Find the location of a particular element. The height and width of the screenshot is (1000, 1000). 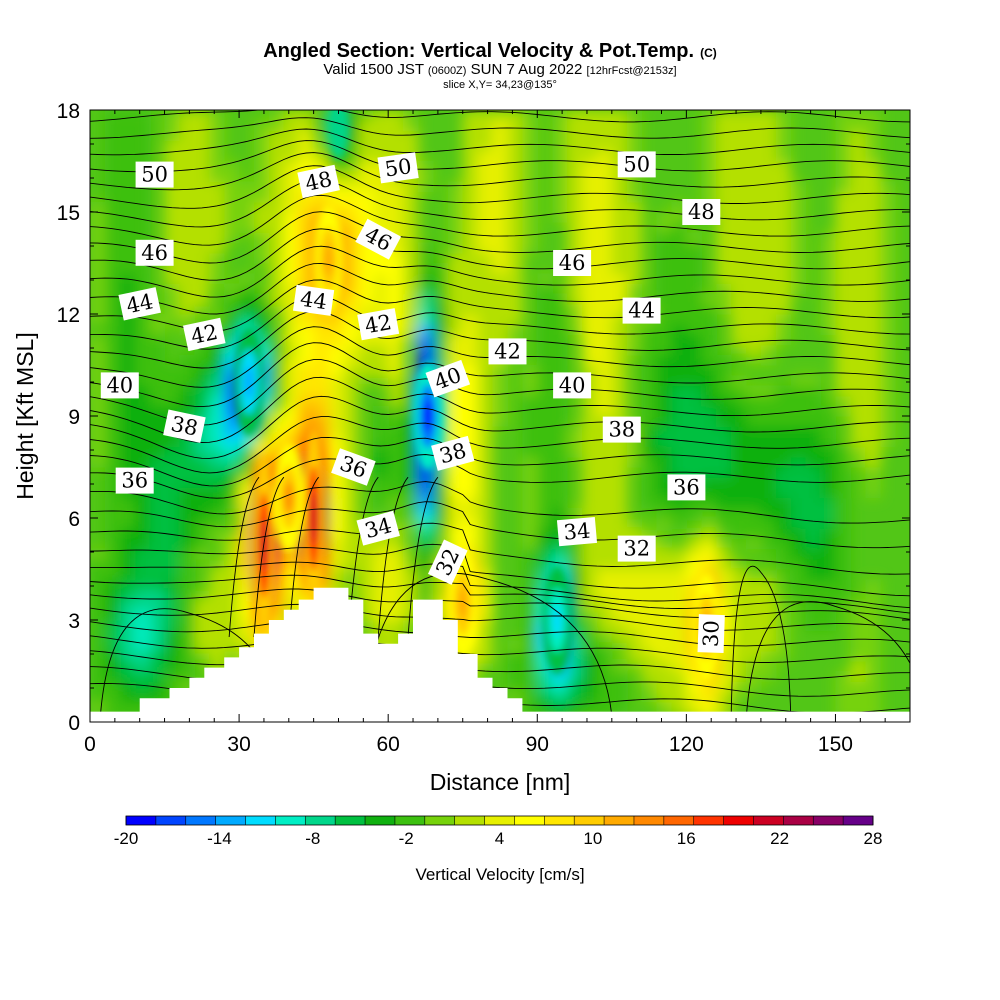

contour-label-bg is located at coordinates (119, 385).